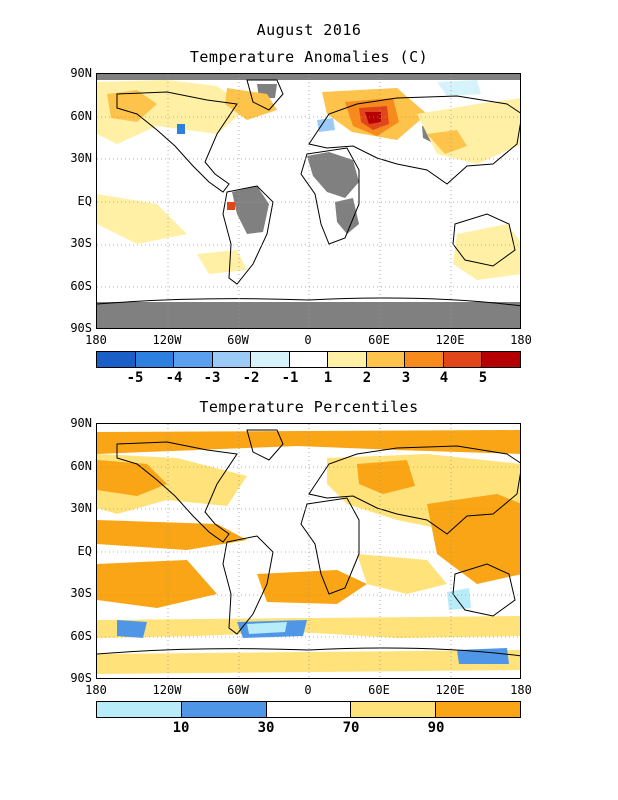  What do you see at coordinates (308, 442) in the screenshot?
I see `percentile-much-above-arctic` at bounding box center [308, 442].